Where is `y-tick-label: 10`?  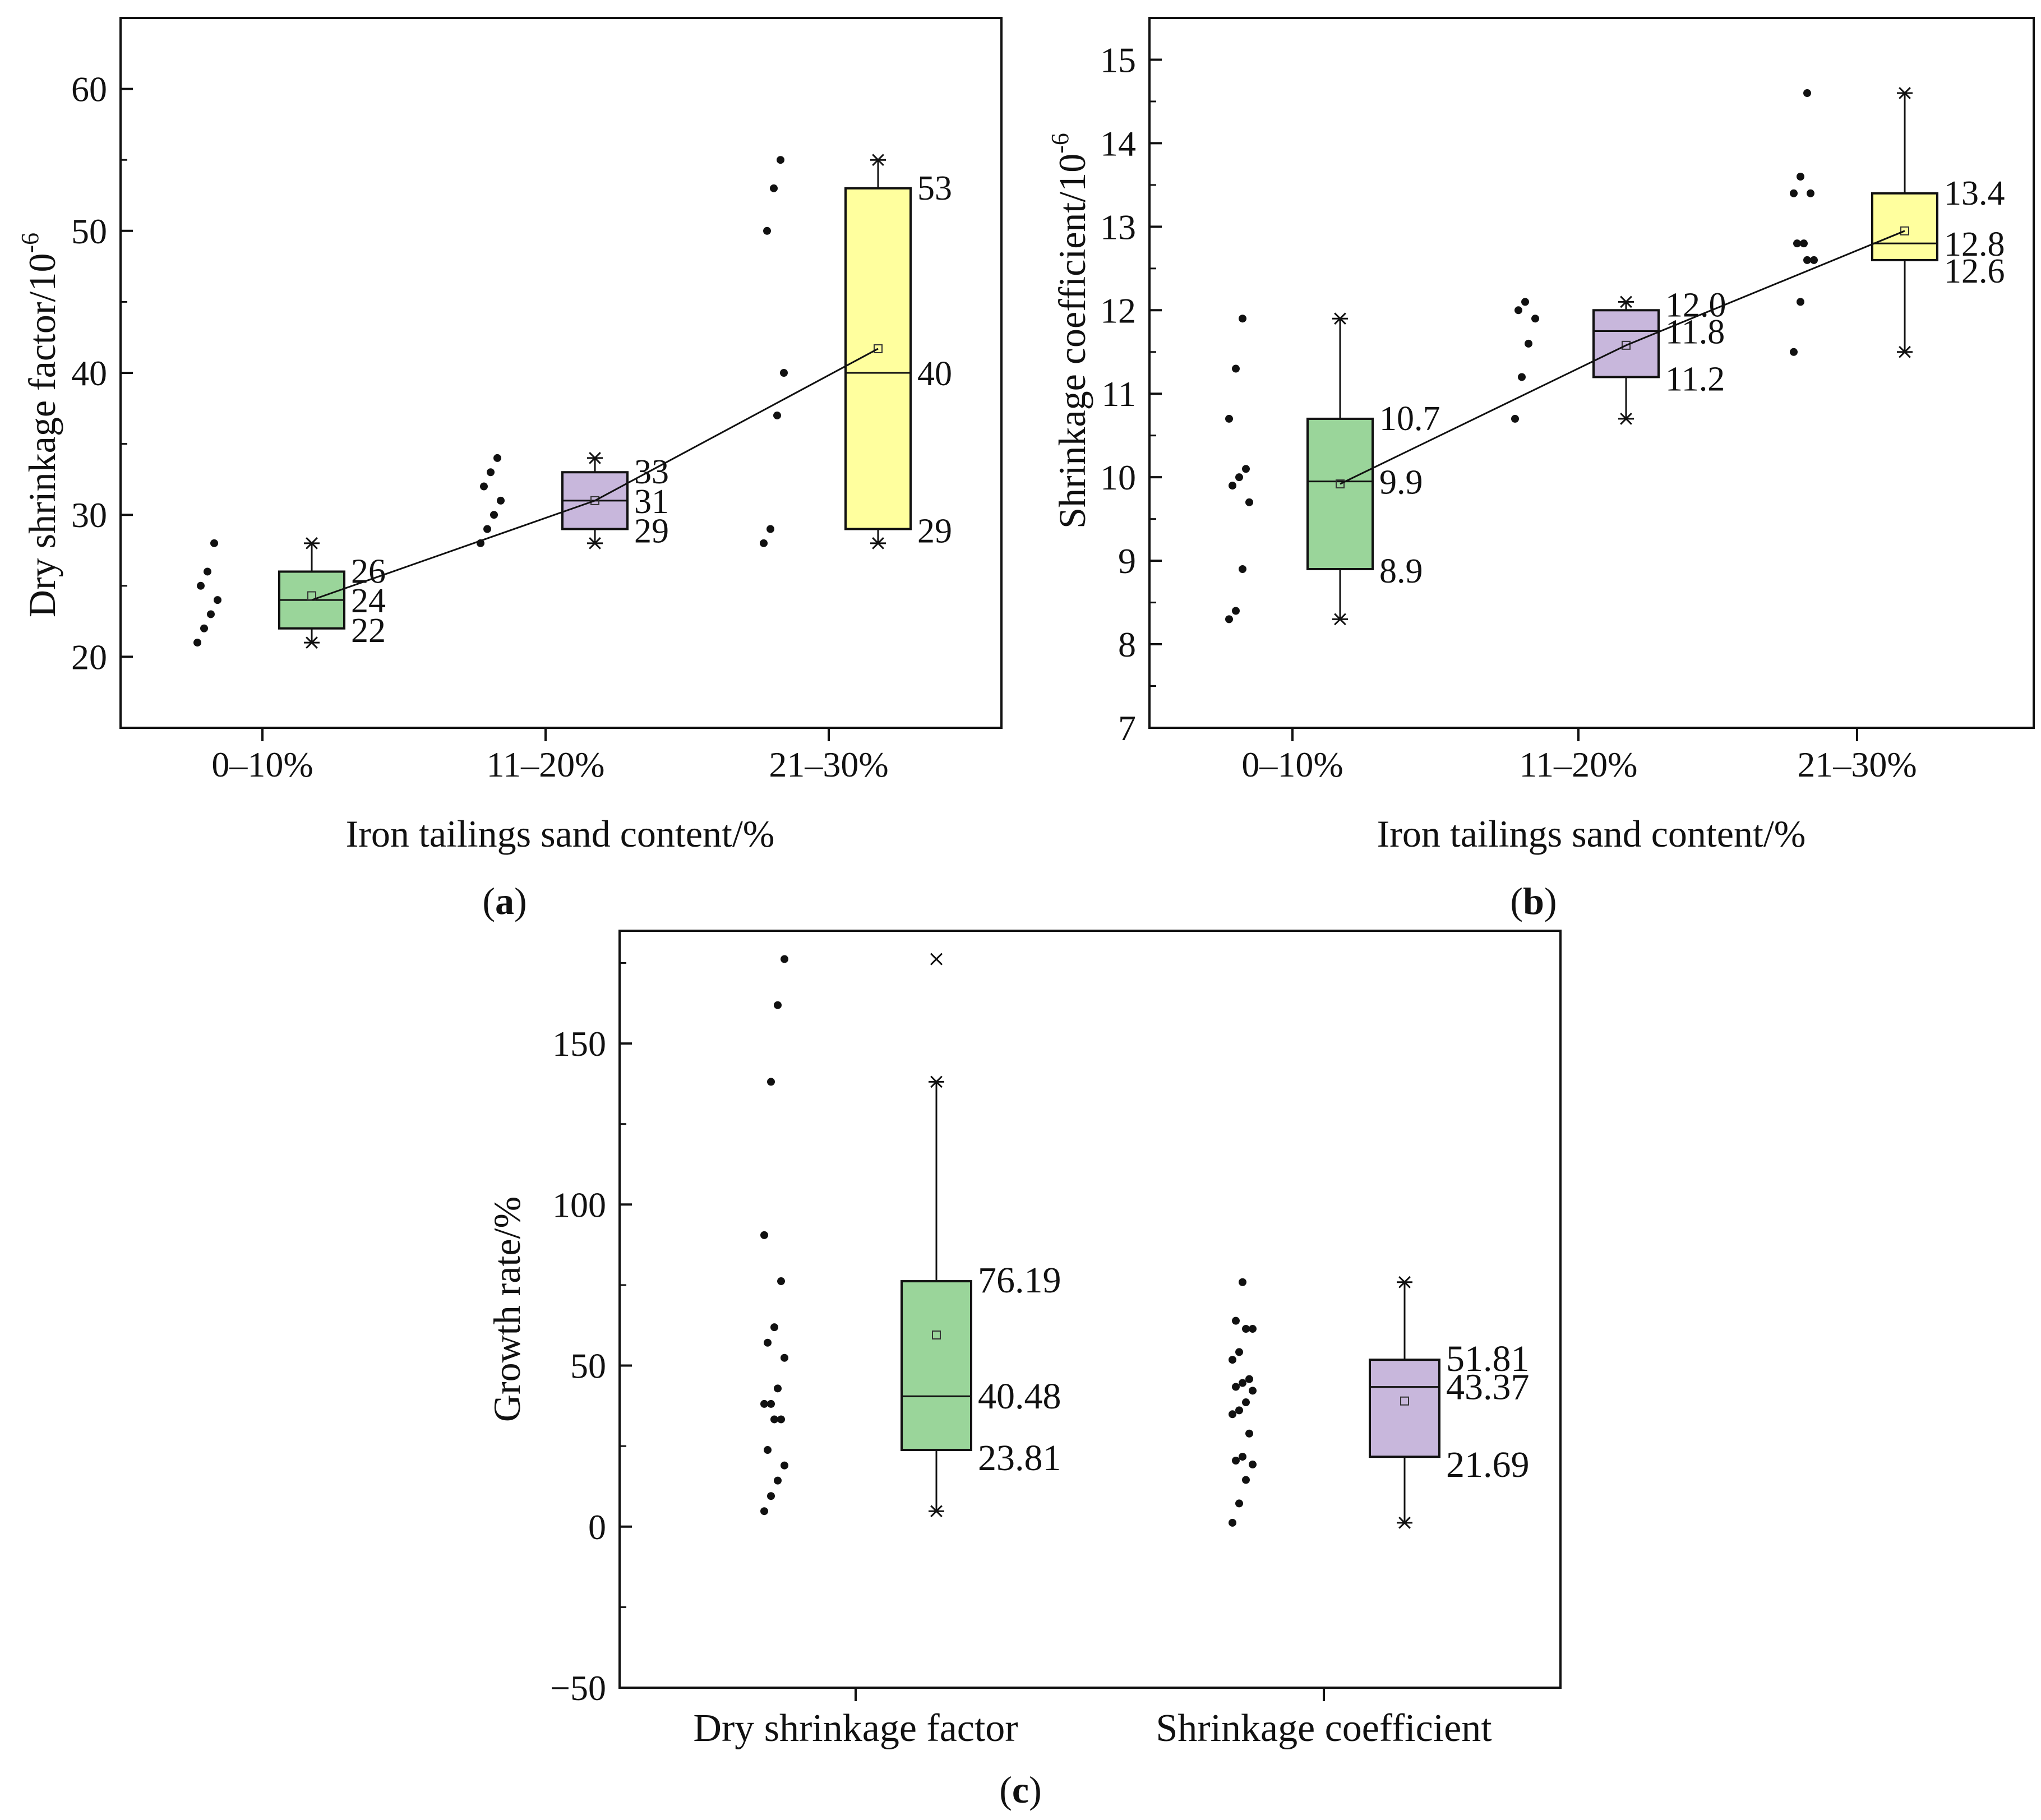 y-tick-label: 10 is located at coordinates (1118, 478).